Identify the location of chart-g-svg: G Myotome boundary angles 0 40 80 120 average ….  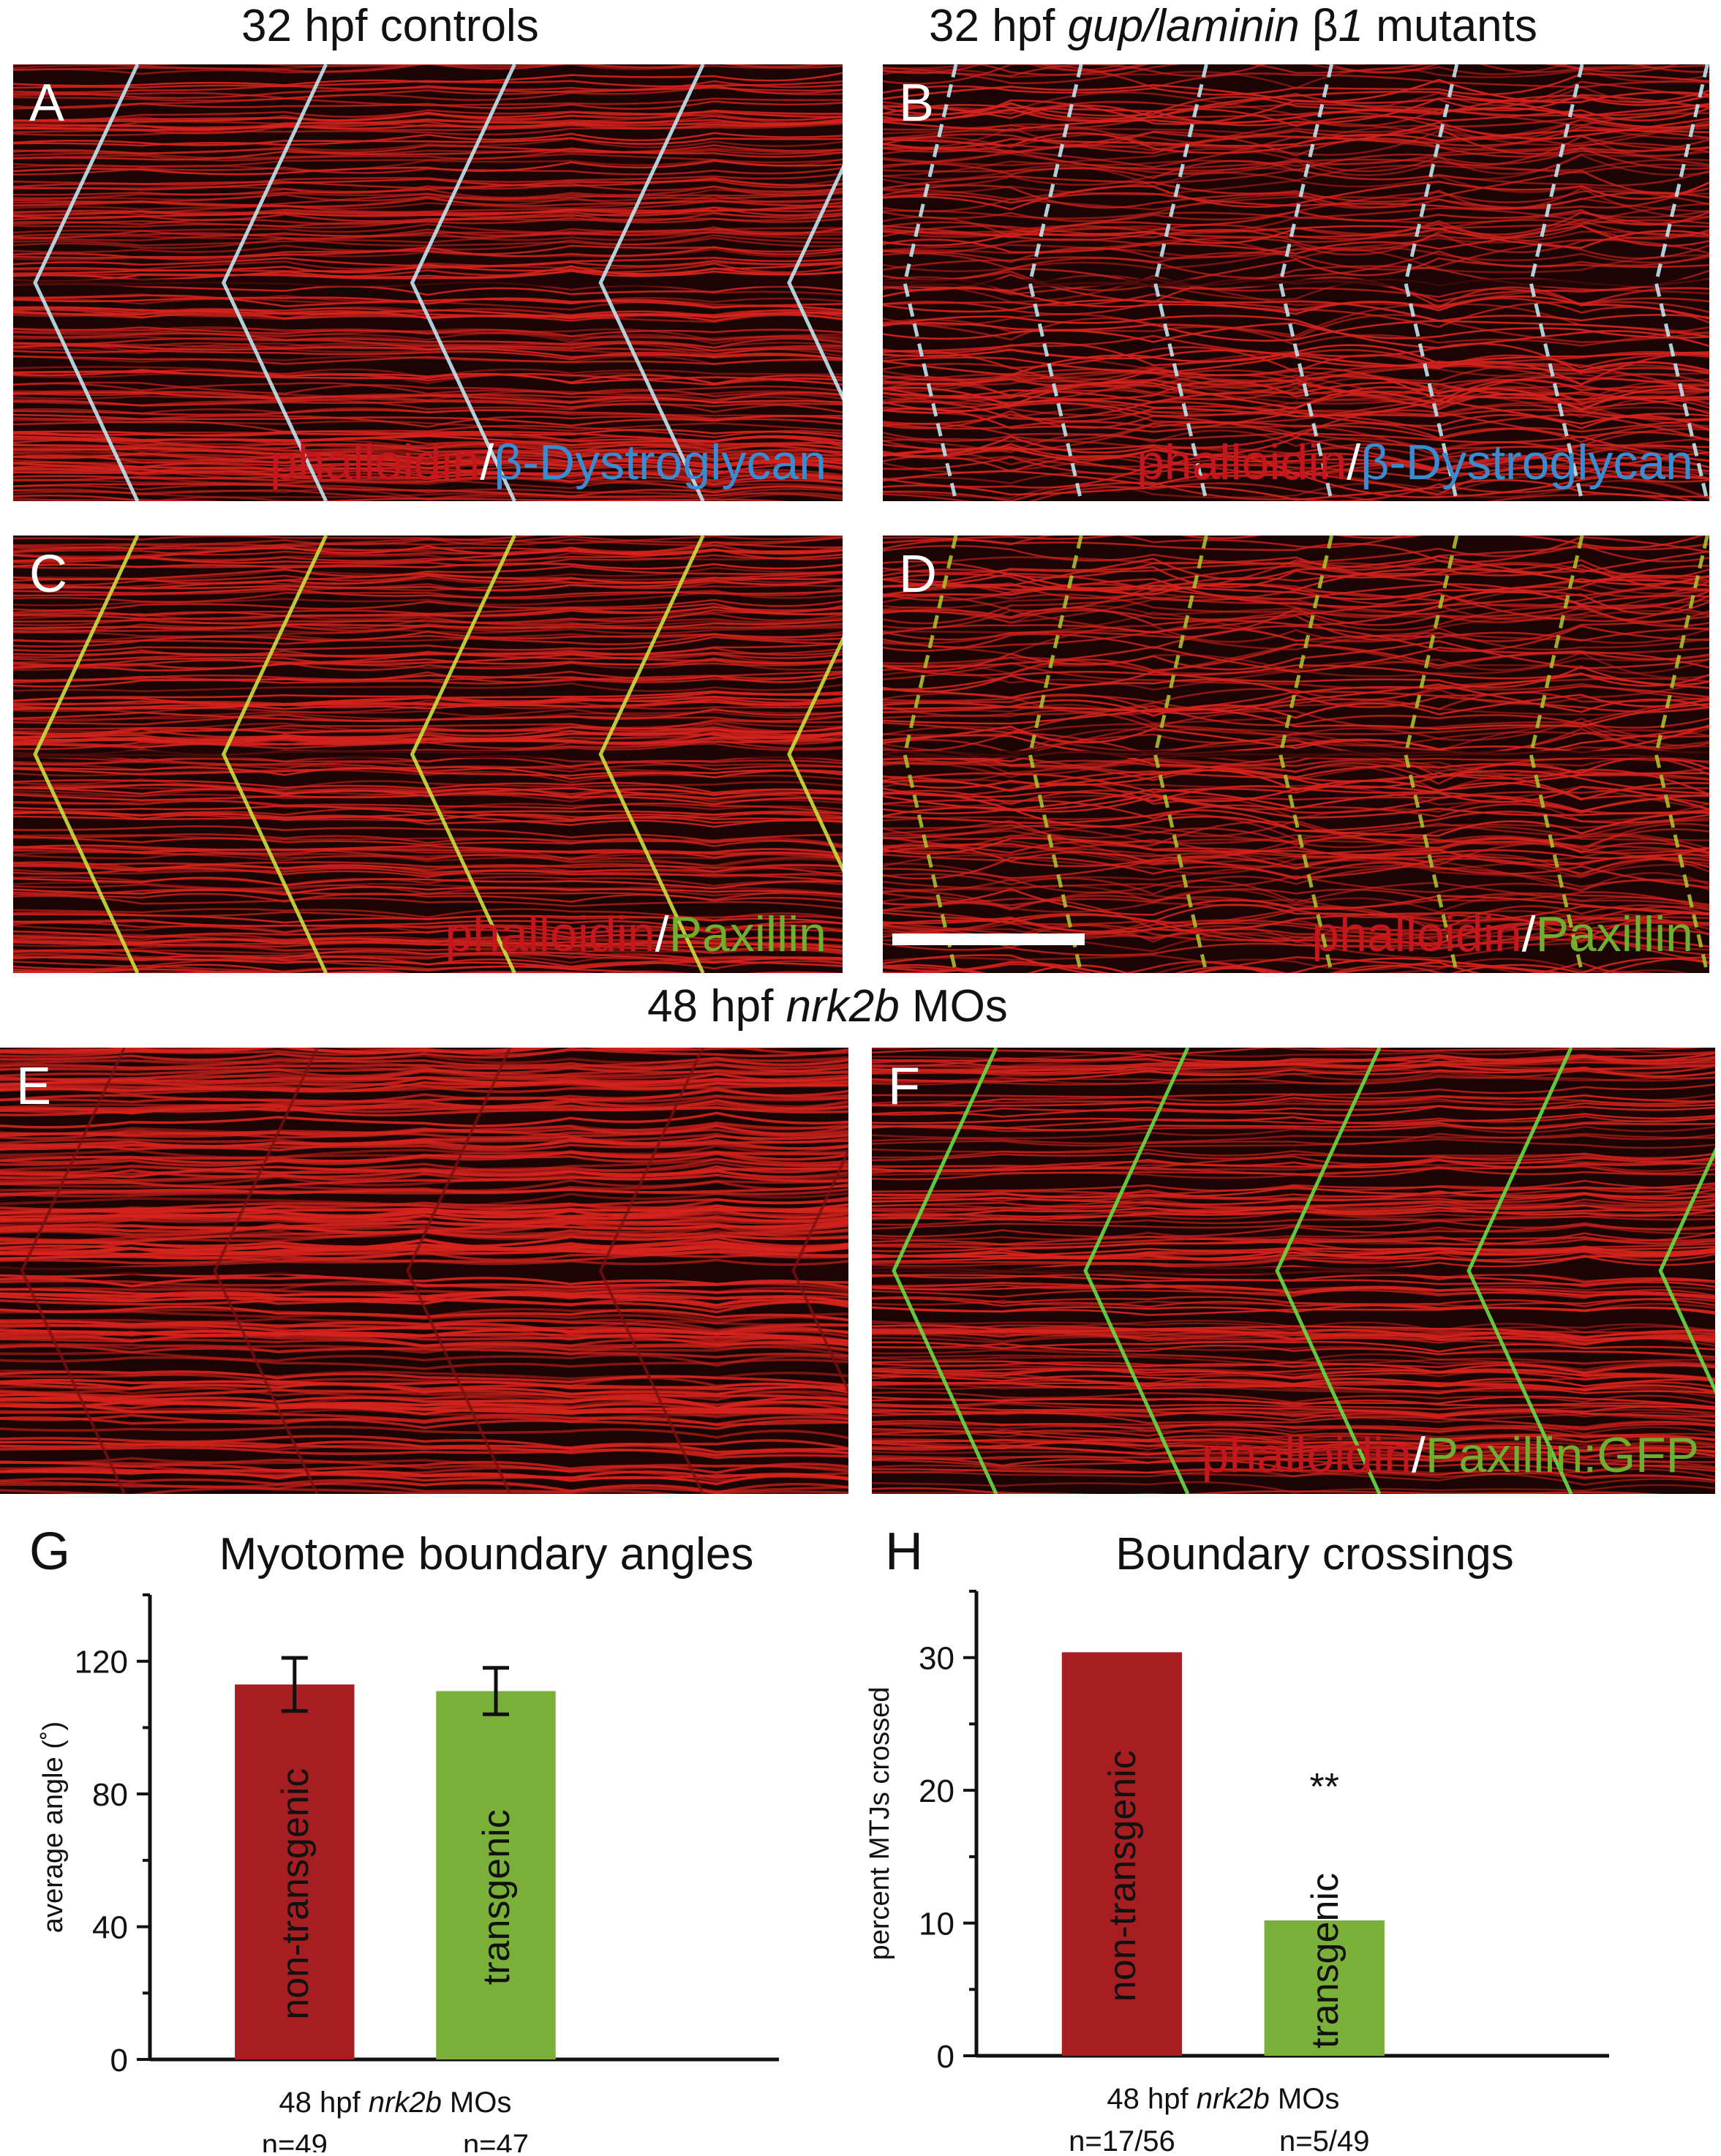
(404, 1839).